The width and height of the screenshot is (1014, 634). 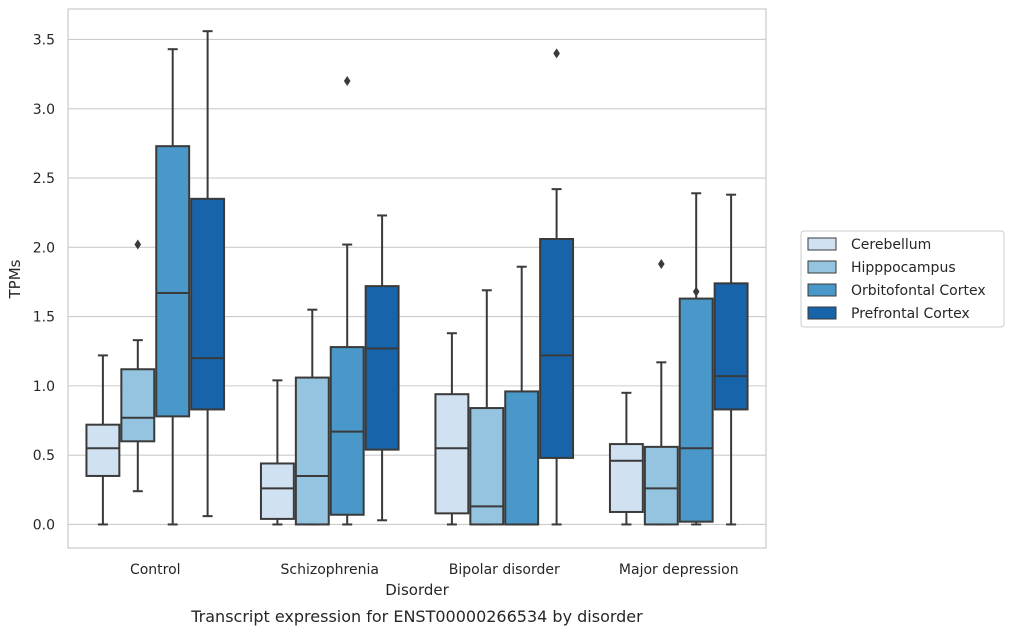 I want to click on y-tick-label: 3.0, so click(x=44, y=110).